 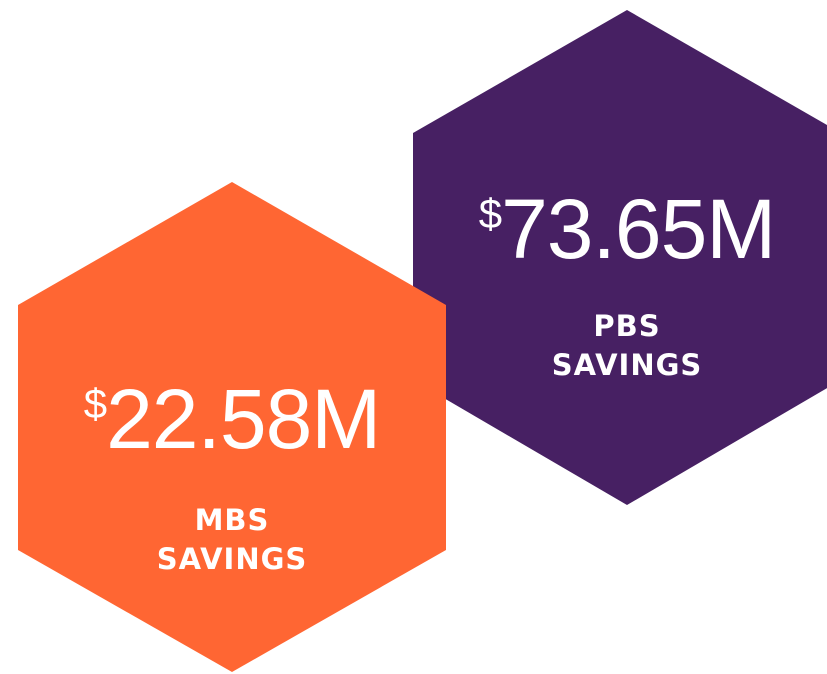 I want to click on amount: $73.65M, so click(x=627, y=229).